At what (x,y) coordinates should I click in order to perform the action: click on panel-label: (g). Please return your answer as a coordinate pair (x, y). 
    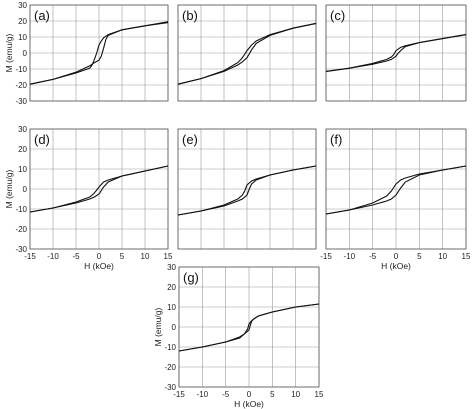
    Looking at the image, I should click on (191, 277).